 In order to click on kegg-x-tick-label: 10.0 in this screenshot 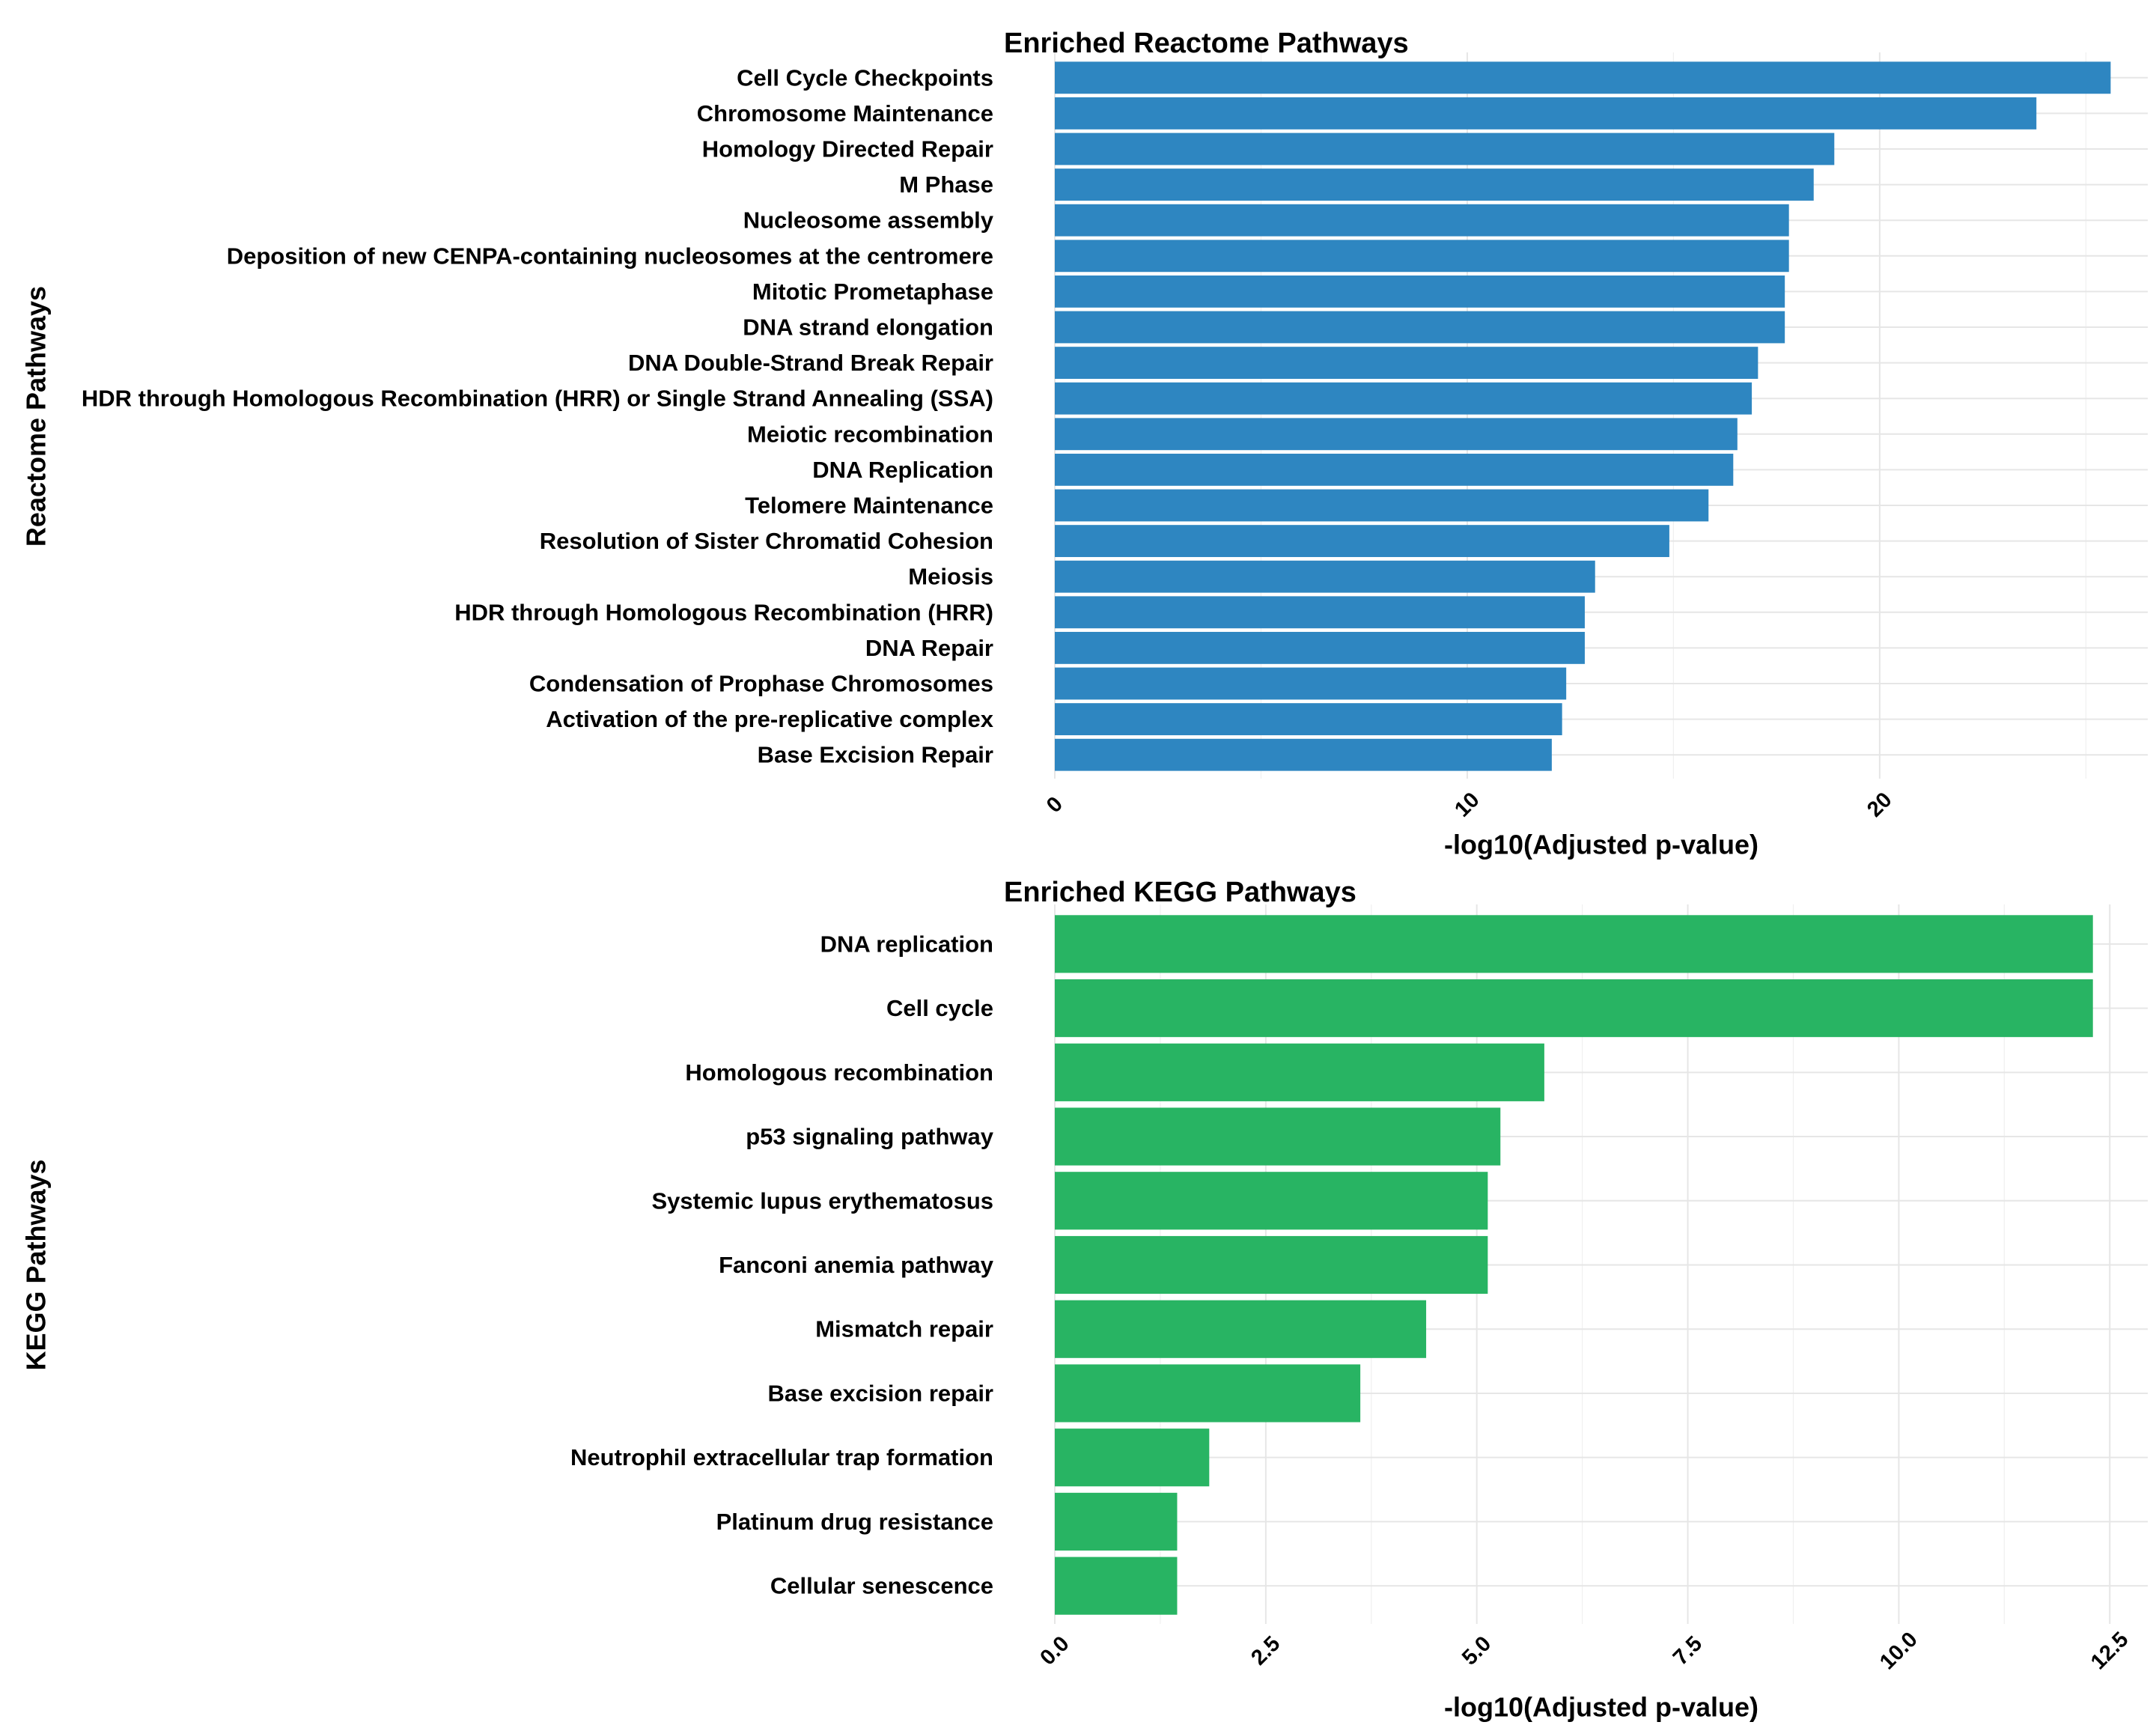, I will do `click(1899, 1651)`.